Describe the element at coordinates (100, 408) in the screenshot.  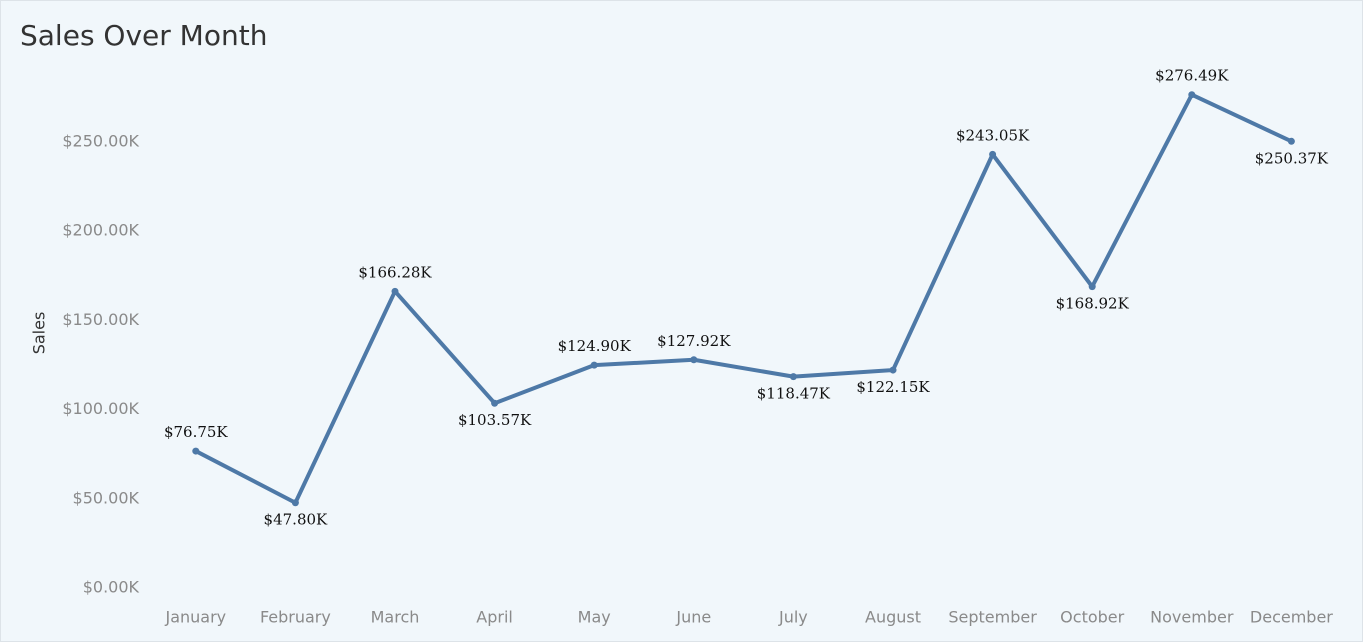
I see `y-tick-label: $100.00K` at that location.